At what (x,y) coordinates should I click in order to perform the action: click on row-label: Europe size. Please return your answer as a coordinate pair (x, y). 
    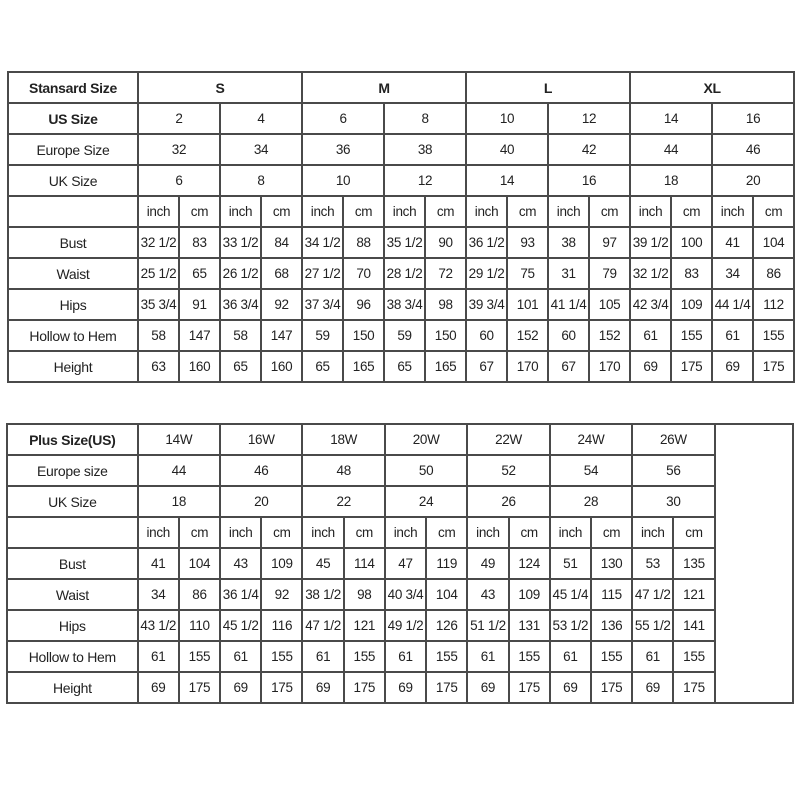
    Looking at the image, I should click on (72, 470).